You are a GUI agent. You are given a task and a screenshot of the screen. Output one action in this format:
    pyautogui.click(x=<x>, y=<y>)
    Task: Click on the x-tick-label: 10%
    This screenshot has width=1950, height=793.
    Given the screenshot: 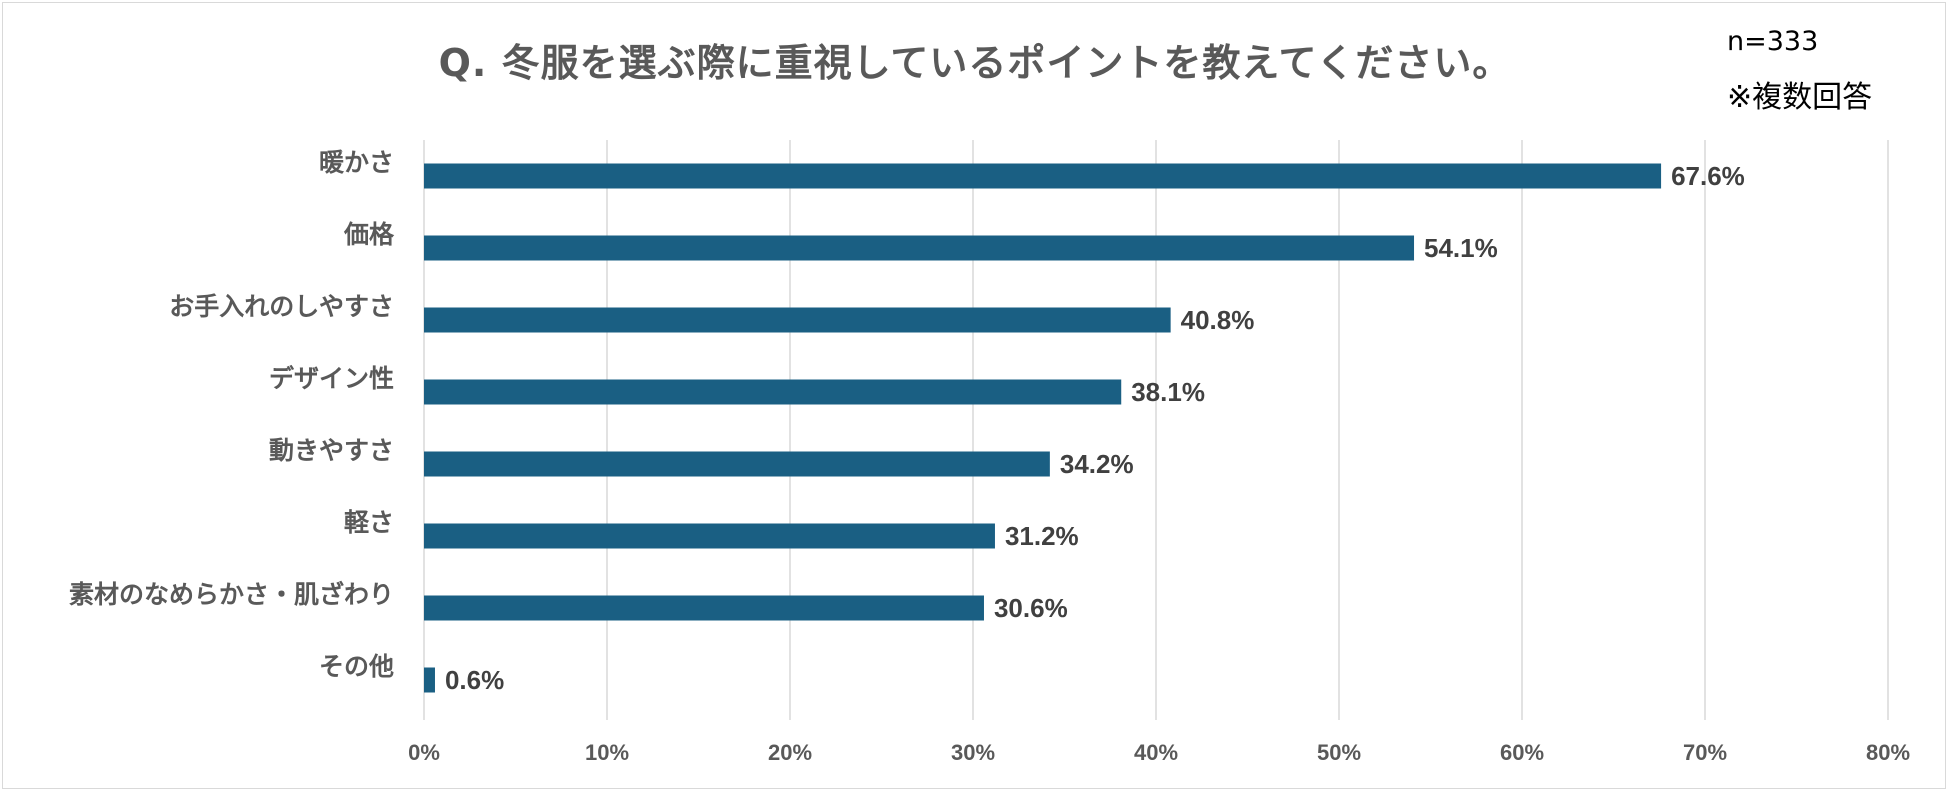 What is the action you would take?
    pyautogui.click(x=607, y=752)
    